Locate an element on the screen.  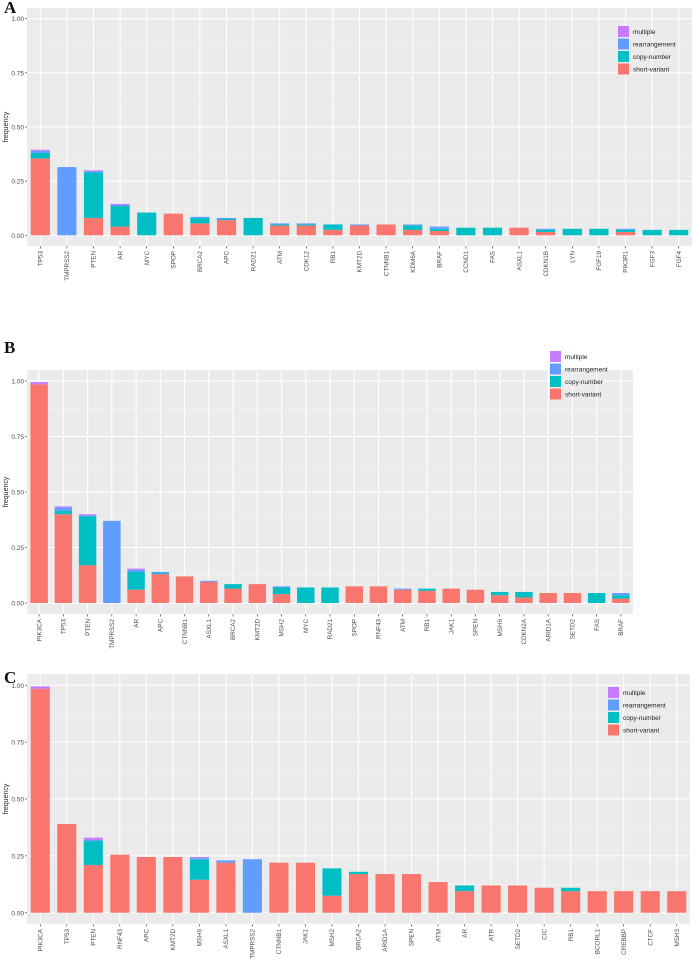
x-tick-label: ATR is located at coordinates (491, 935).